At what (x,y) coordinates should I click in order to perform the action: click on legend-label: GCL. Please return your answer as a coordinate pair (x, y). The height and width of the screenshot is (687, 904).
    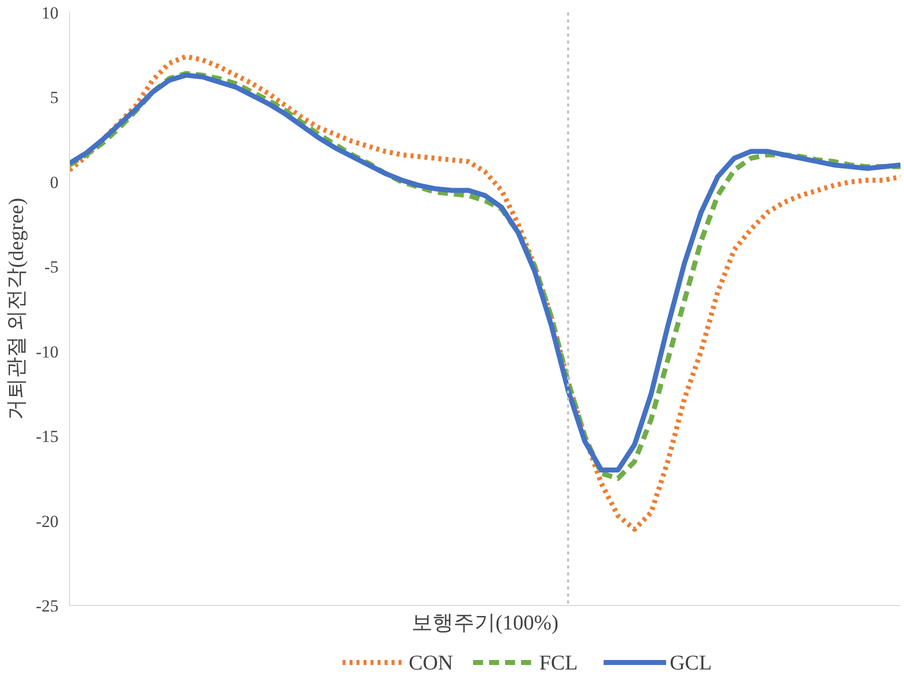
    Looking at the image, I should click on (691, 662).